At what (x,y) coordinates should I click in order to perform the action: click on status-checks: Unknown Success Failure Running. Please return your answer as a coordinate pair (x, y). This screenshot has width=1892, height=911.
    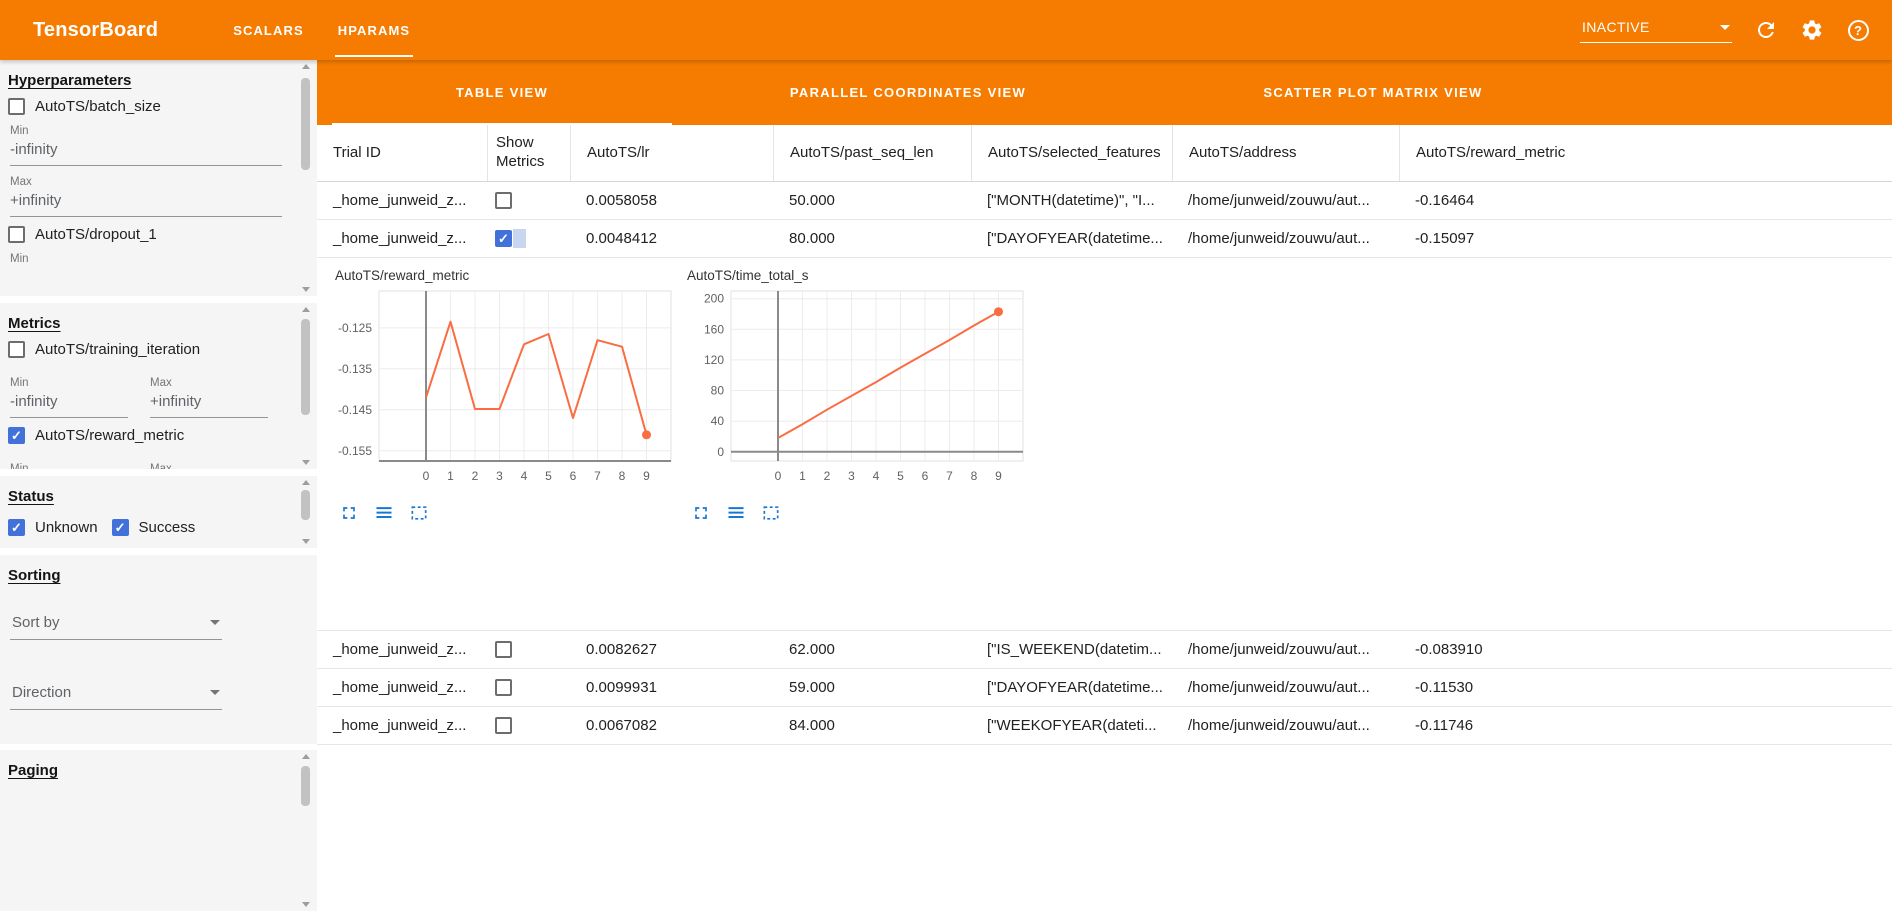
    Looking at the image, I should click on (150, 530).